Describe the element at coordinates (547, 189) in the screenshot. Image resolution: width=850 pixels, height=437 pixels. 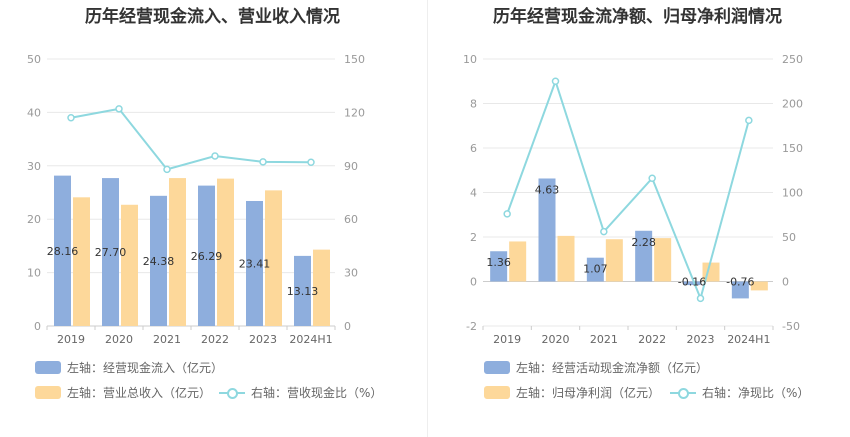
I see `bar-data-label: 4.63` at that location.